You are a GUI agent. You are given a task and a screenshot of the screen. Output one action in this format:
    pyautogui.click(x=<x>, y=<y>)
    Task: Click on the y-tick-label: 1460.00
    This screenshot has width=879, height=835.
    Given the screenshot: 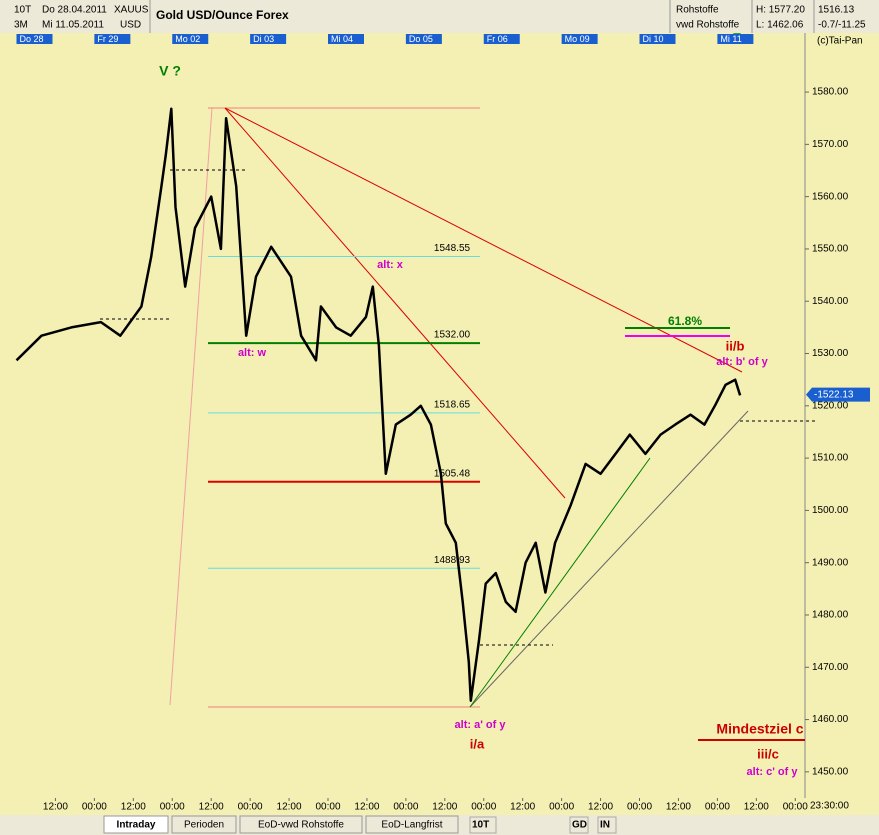 What is the action you would take?
    pyautogui.click(x=830, y=719)
    